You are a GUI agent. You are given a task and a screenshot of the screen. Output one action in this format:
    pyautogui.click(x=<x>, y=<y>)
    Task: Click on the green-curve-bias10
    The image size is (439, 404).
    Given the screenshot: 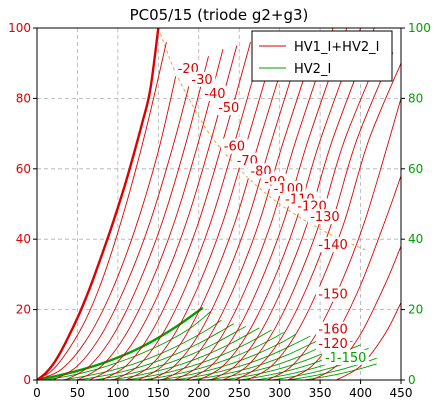 What is the action you would take?
    pyautogui.click(x=128, y=345)
    